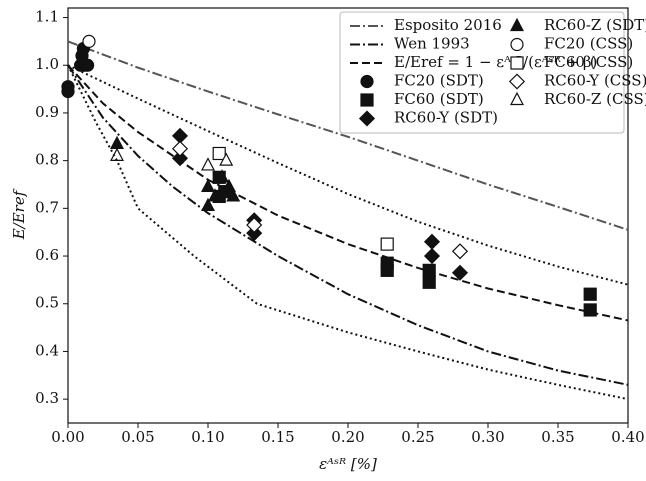 The height and width of the screenshot is (481, 646). I want to click on x-tick-label: 0.00, so click(67, 437).